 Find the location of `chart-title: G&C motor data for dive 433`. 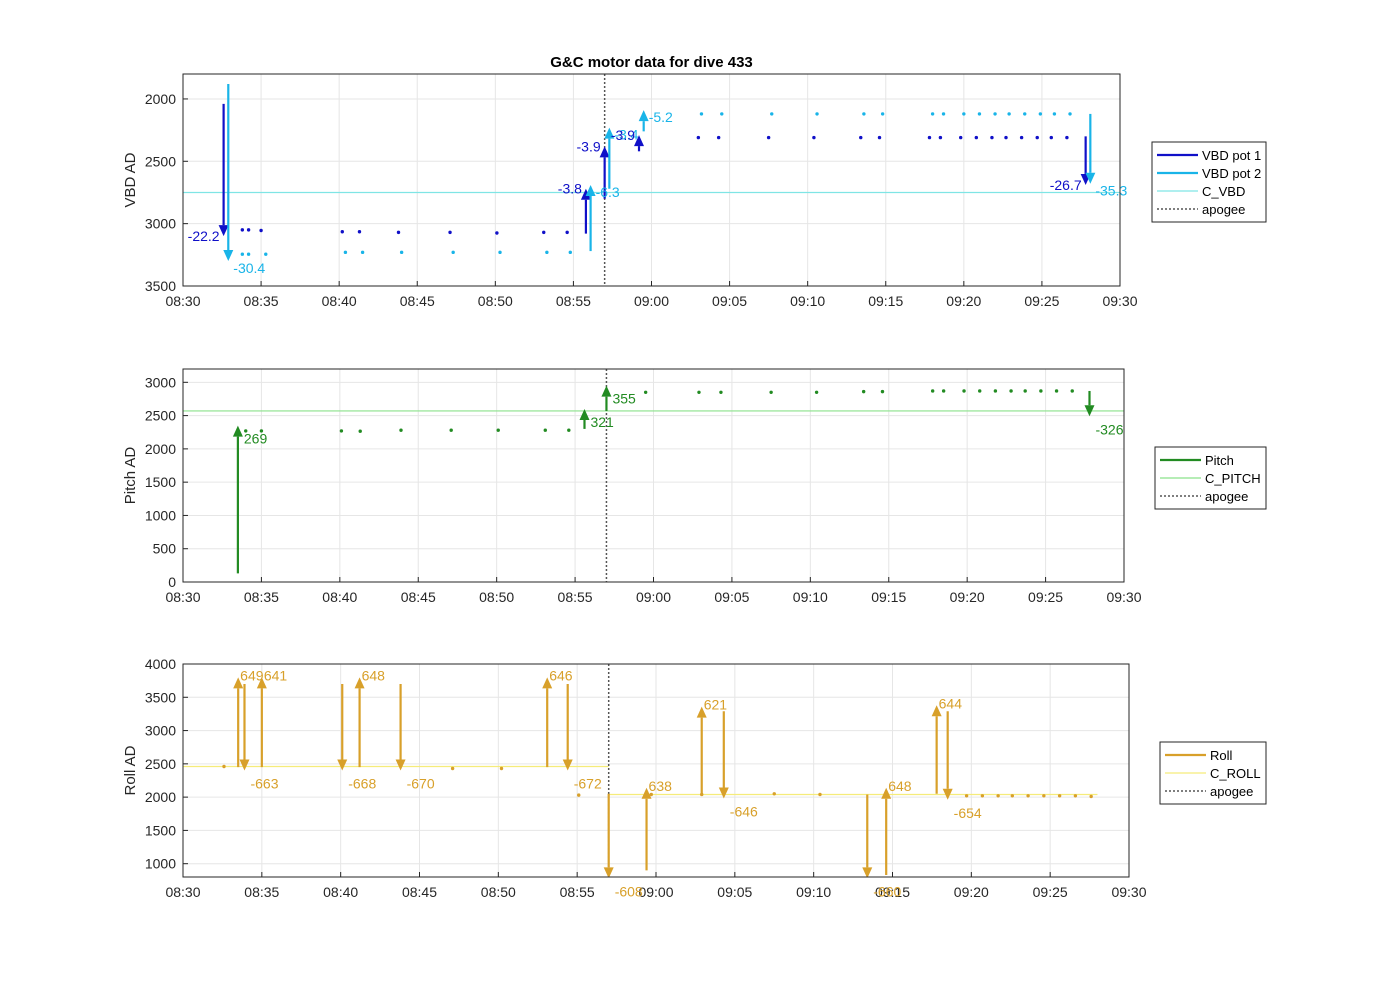

chart-title: G&C motor data for dive 433 is located at coordinates (651, 62).